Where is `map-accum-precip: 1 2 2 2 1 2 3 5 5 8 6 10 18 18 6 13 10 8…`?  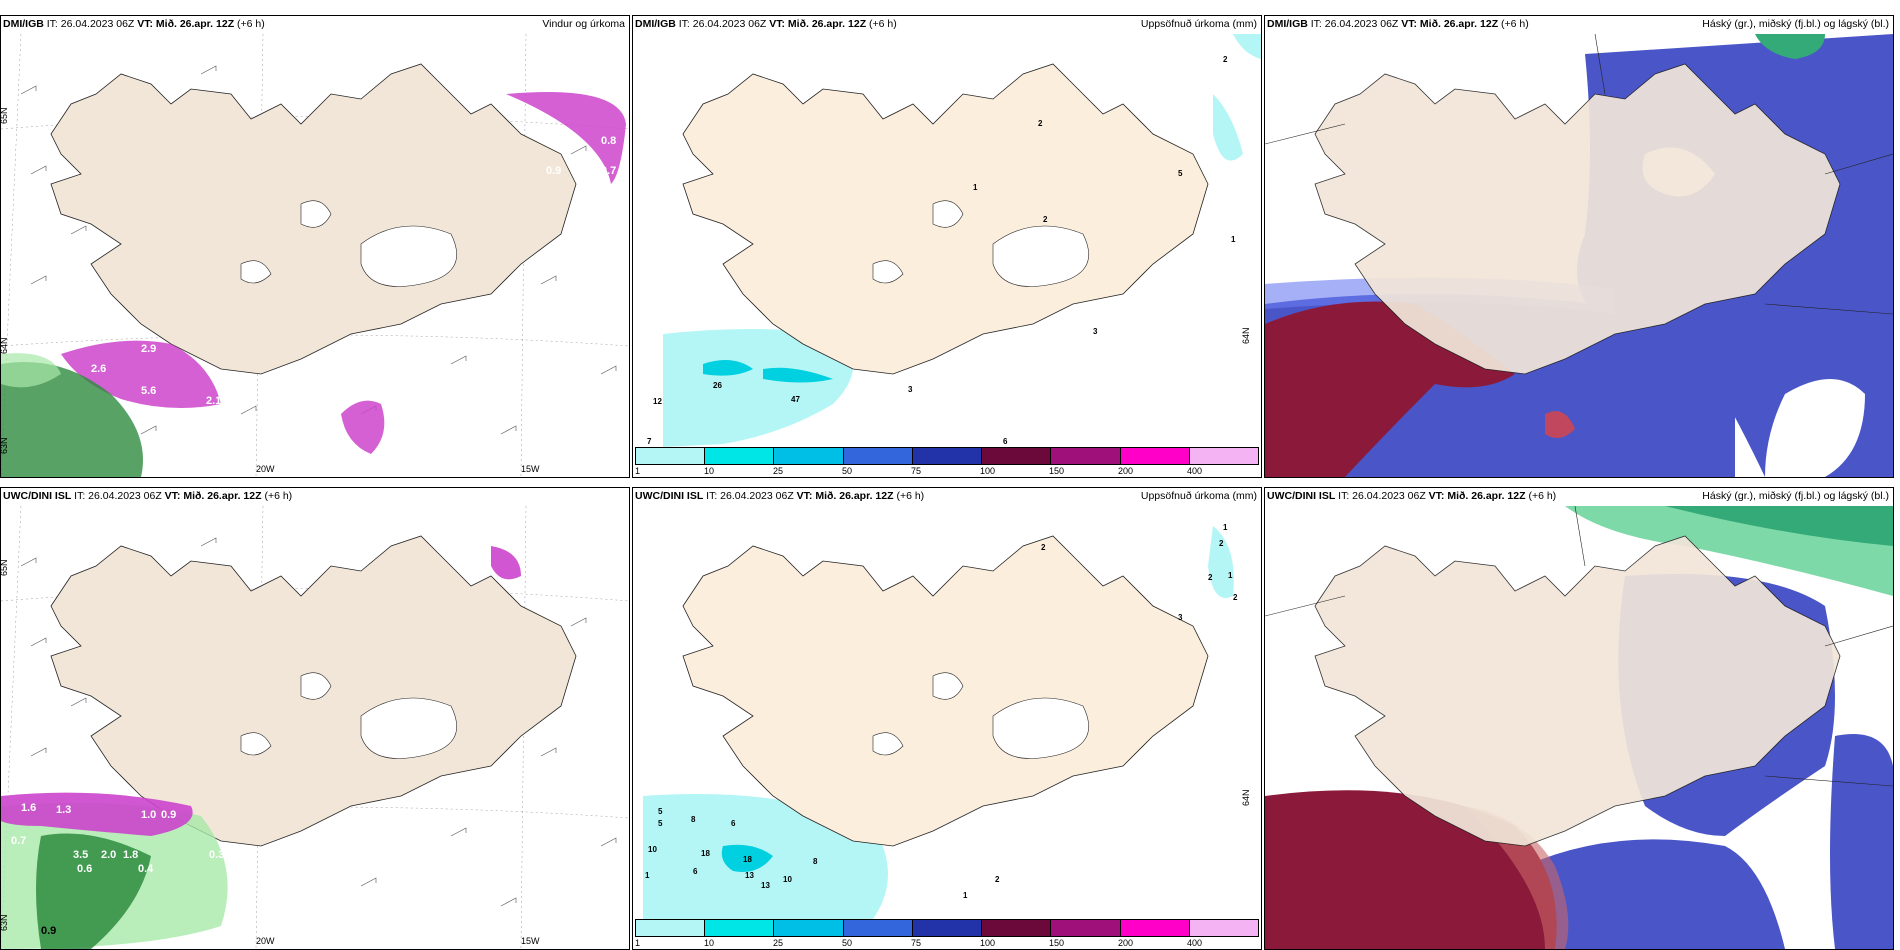 map-accum-precip: 1 2 2 2 1 2 3 5 5 8 6 10 18 18 6 13 10 8… is located at coordinates (947, 712).